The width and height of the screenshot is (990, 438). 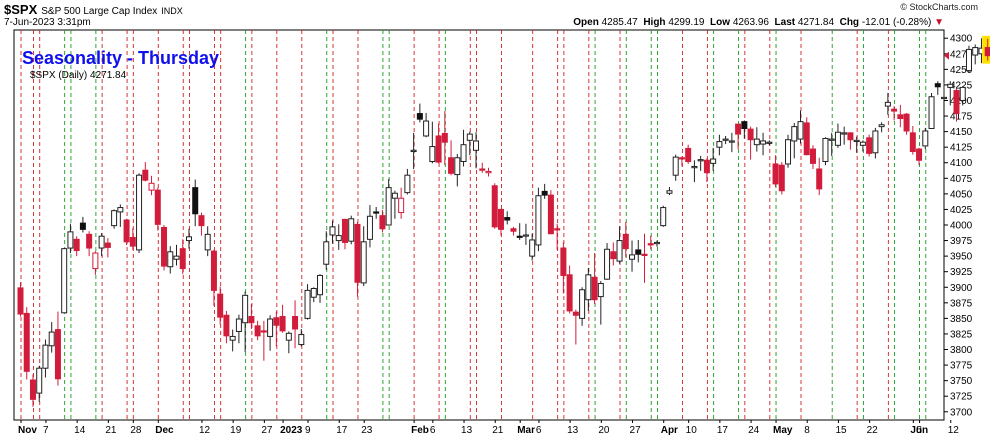 What do you see at coordinates (961, 117) in the screenshot?
I see `y-tick-label: 4175` at bounding box center [961, 117].